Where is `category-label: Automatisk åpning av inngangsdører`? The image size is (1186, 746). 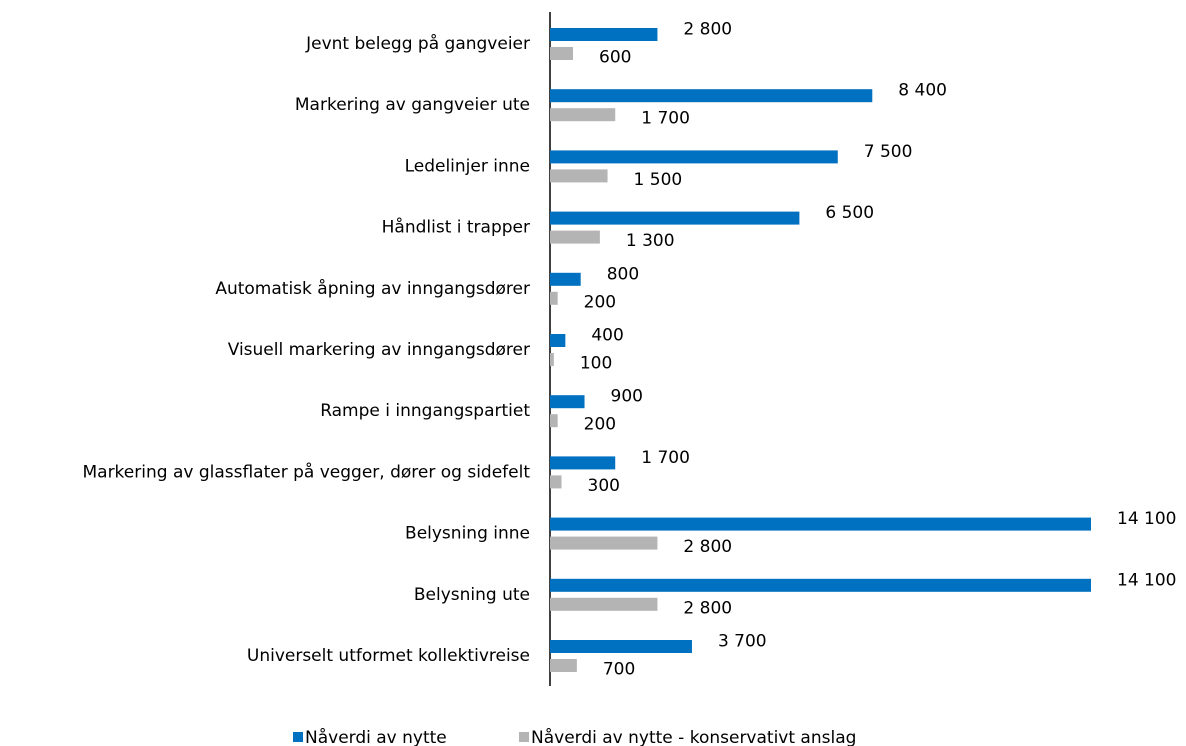
category-label: Automatisk åpning av inngangsdører is located at coordinates (372, 288).